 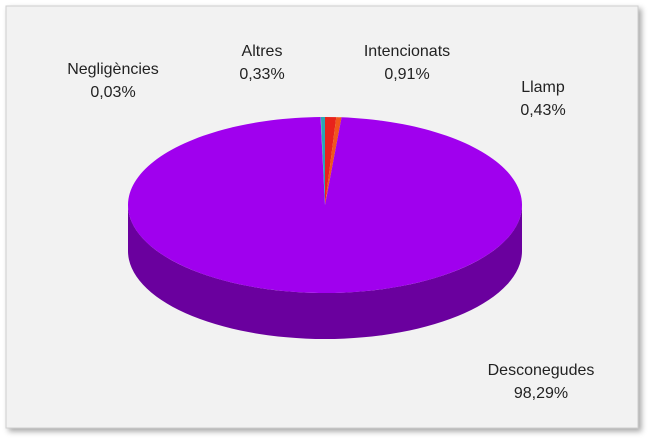 I want to click on slice-label-name: Negligències, so click(x=113, y=69).